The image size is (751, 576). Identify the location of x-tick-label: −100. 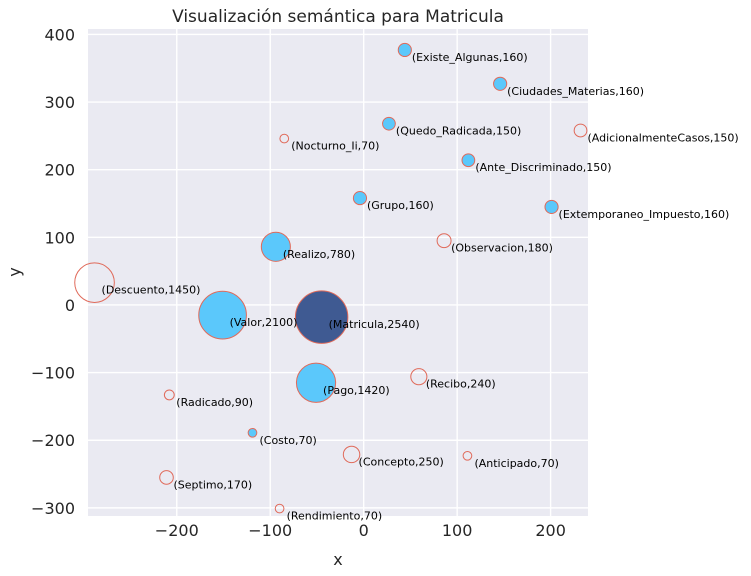
(270, 530).